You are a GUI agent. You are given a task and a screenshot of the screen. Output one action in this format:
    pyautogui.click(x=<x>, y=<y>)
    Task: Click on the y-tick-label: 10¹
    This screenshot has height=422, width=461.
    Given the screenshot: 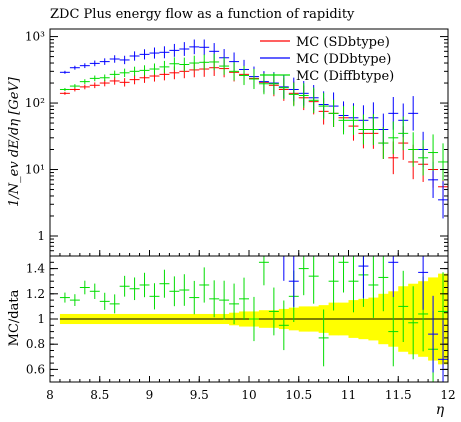 What is the action you would take?
    pyautogui.click(x=35, y=170)
    